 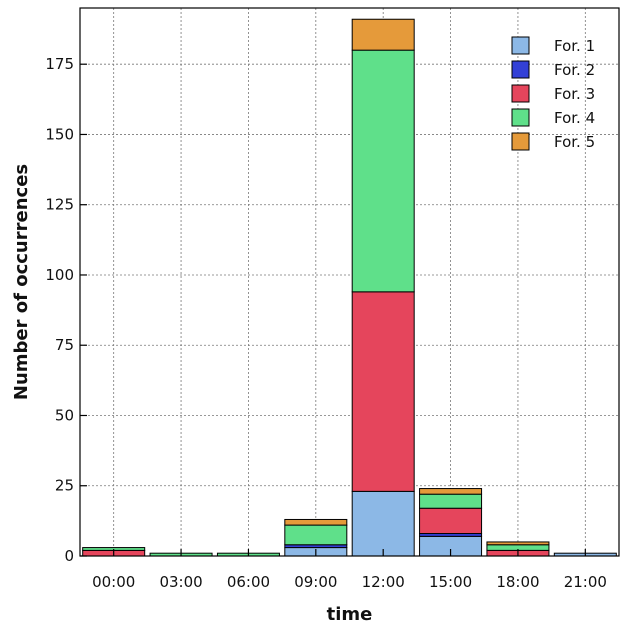 What do you see at coordinates (553, 93) in the screenshot?
I see `legend: For. 1 For. 2 For. 3 For. 4 For. 5` at bounding box center [553, 93].